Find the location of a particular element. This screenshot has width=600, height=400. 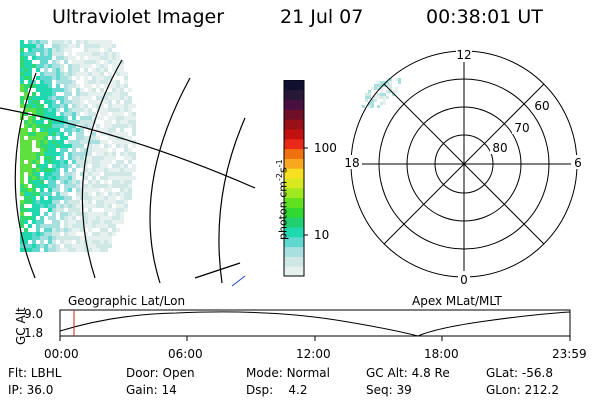

geo-lon-status: GLon: 212.2 is located at coordinates (522, 390).